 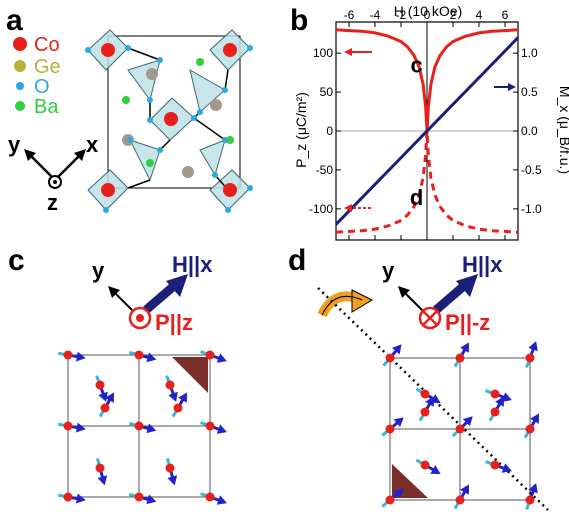 What do you see at coordinates (427, 182) in the screenshot?
I see `series-1-line` at bounding box center [427, 182].